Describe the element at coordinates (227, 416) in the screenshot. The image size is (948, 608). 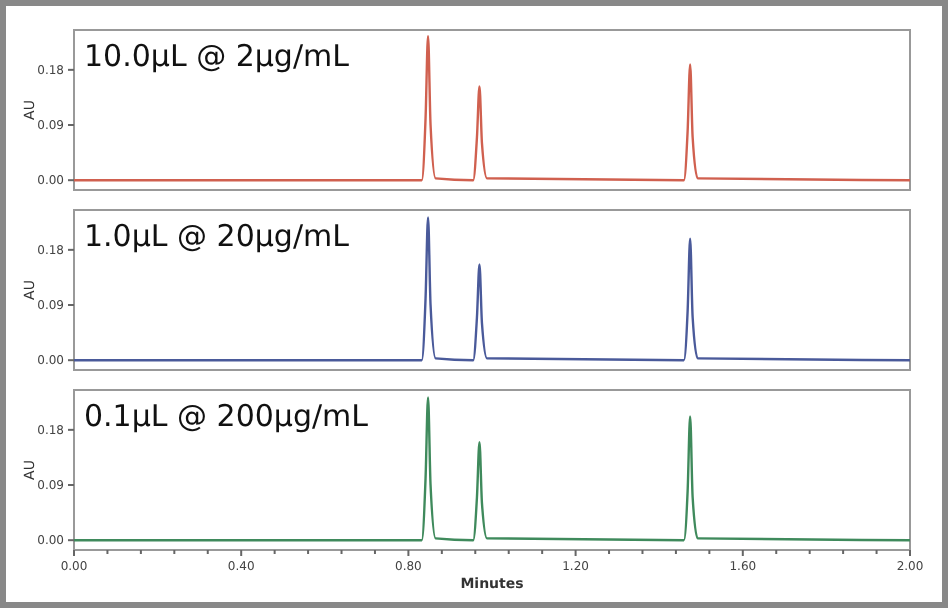
I see `chart-title: 0.1µL @ 200µg/mL` at that location.